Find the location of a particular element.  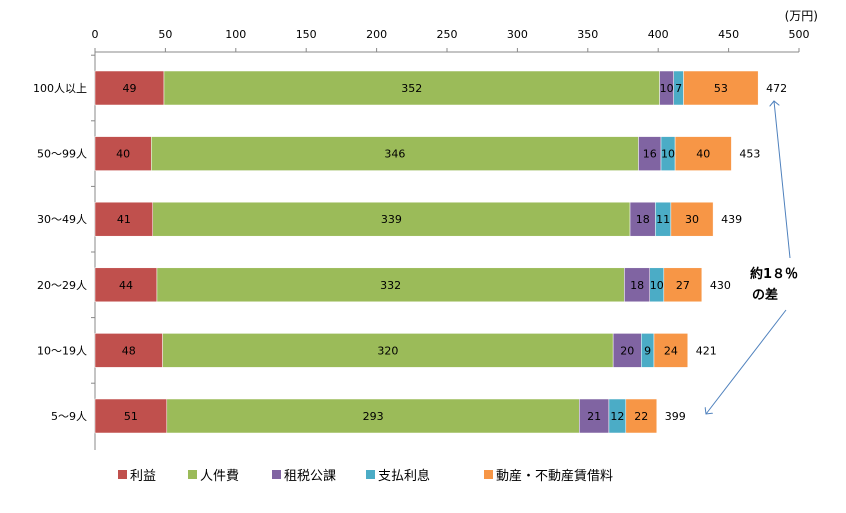

bar-row: 10～19人 48 320 20 9 24 421 is located at coordinates (377, 342).